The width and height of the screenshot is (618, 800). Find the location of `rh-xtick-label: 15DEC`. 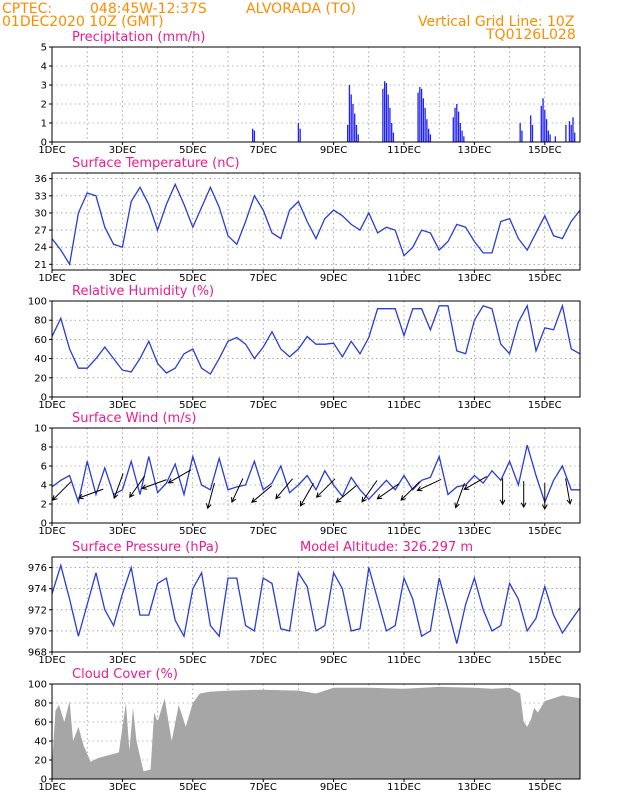

rh-xtick-label: 15DEC is located at coordinates (545, 405).